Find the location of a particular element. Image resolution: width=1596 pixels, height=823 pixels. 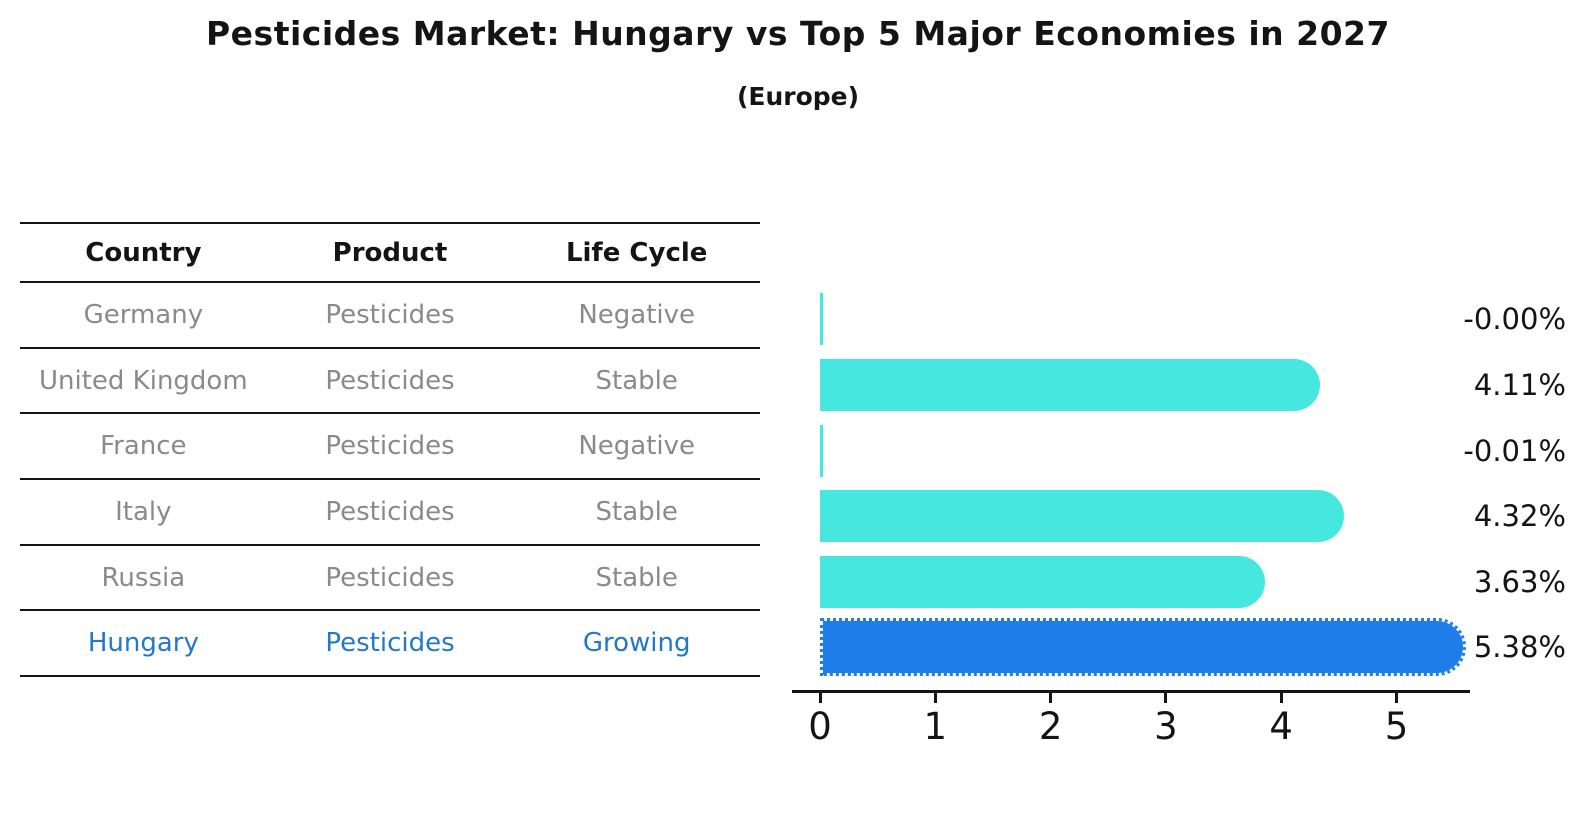

page-subtitle: (Europe) is located at coordinates (798, 96).